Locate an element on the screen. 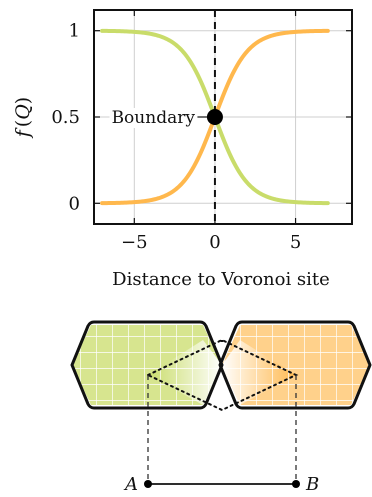  point-b-label: B is located at coordinates (312, 484).